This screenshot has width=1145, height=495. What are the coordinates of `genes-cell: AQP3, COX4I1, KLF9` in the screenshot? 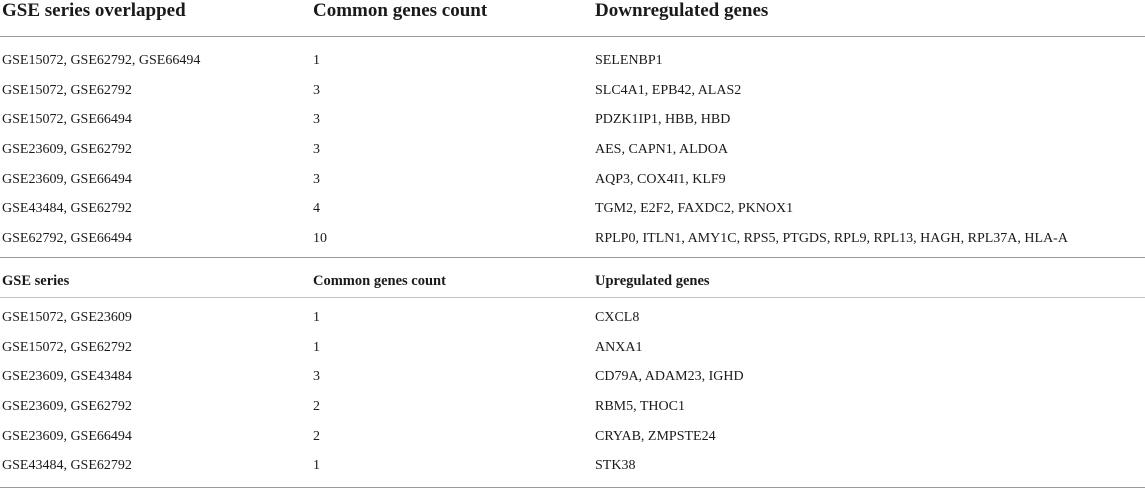 It's located at (660, 179).